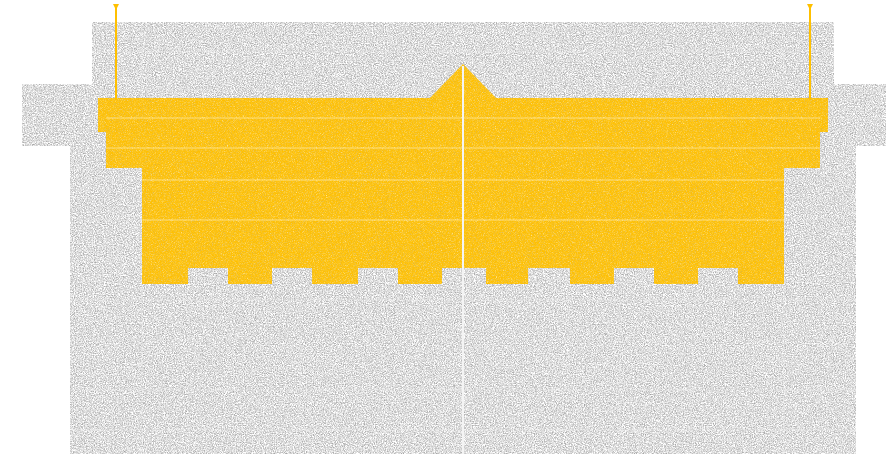 The height and width of the screenshot is (454, 888). Describe the element at coordinates (856, 115) in the screenshot. I see `gray-right-arm` at that location.